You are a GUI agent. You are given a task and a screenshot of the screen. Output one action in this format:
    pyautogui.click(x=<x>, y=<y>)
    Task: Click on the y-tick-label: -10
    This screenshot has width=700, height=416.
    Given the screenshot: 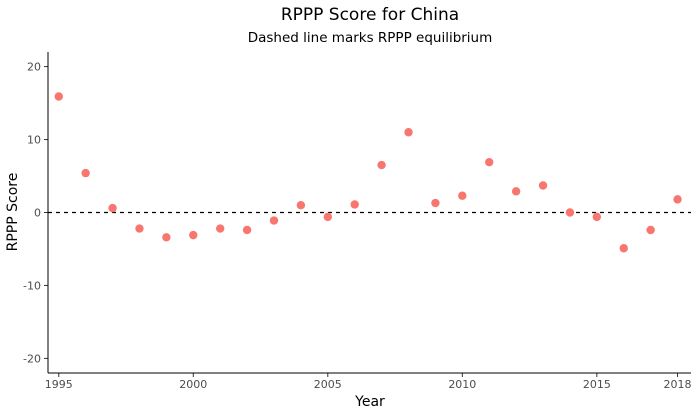 What is the action you would take?
    pyautogui.click(x=32, y=285)
    